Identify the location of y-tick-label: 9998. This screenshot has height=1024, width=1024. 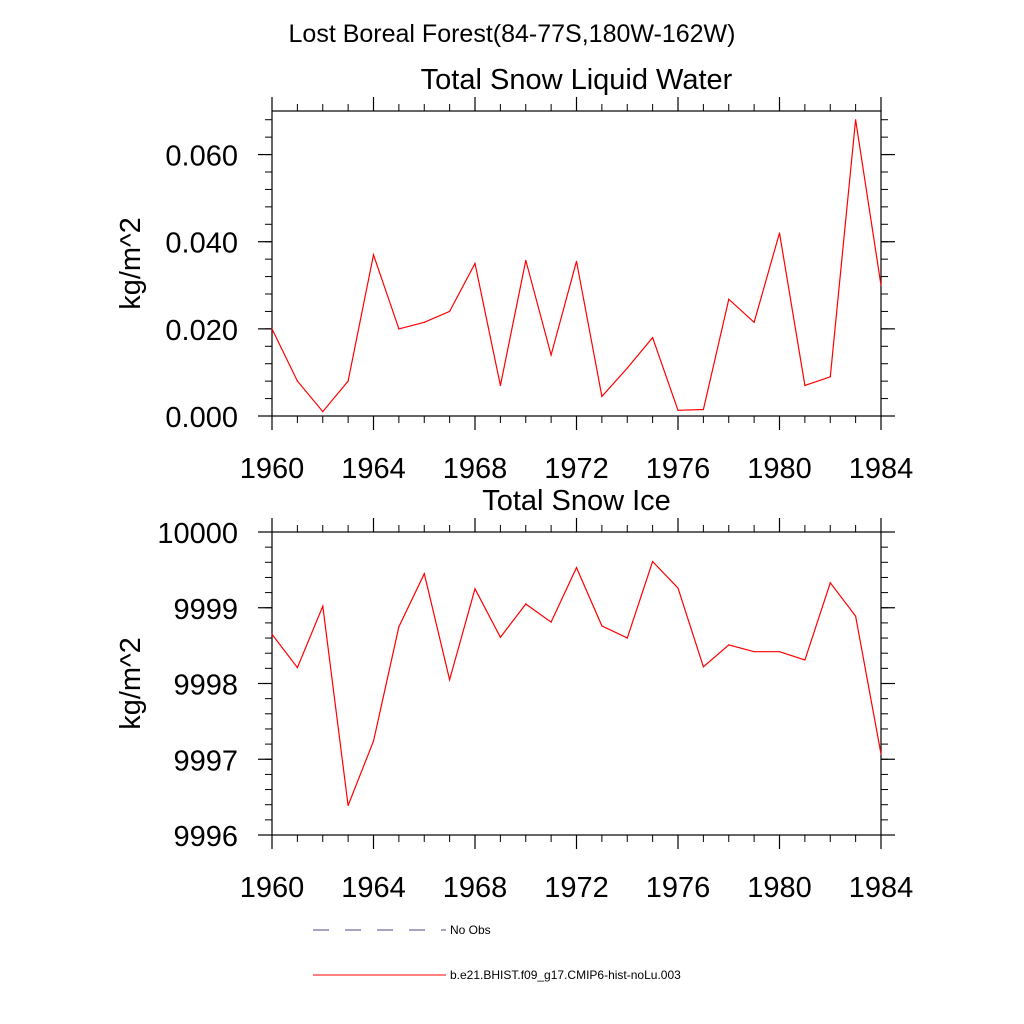
(205, 686).